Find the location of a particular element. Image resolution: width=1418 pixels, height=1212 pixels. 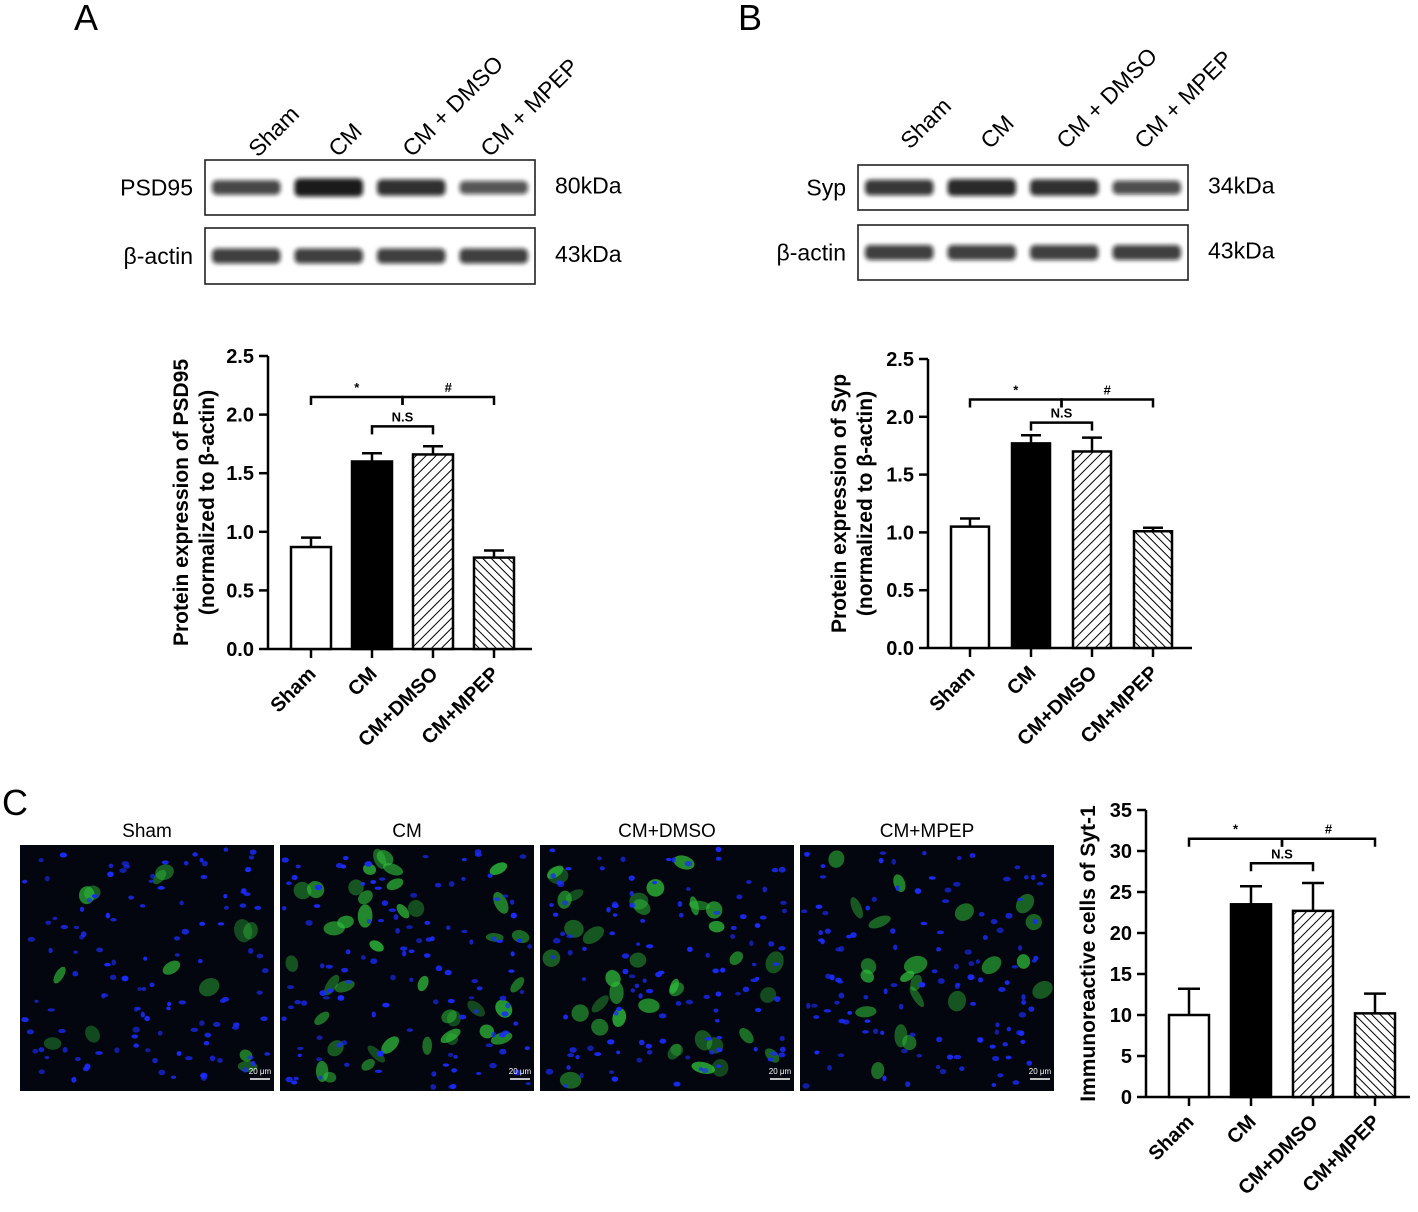

size-label: 43kDa is located at coordinates (588, 254).